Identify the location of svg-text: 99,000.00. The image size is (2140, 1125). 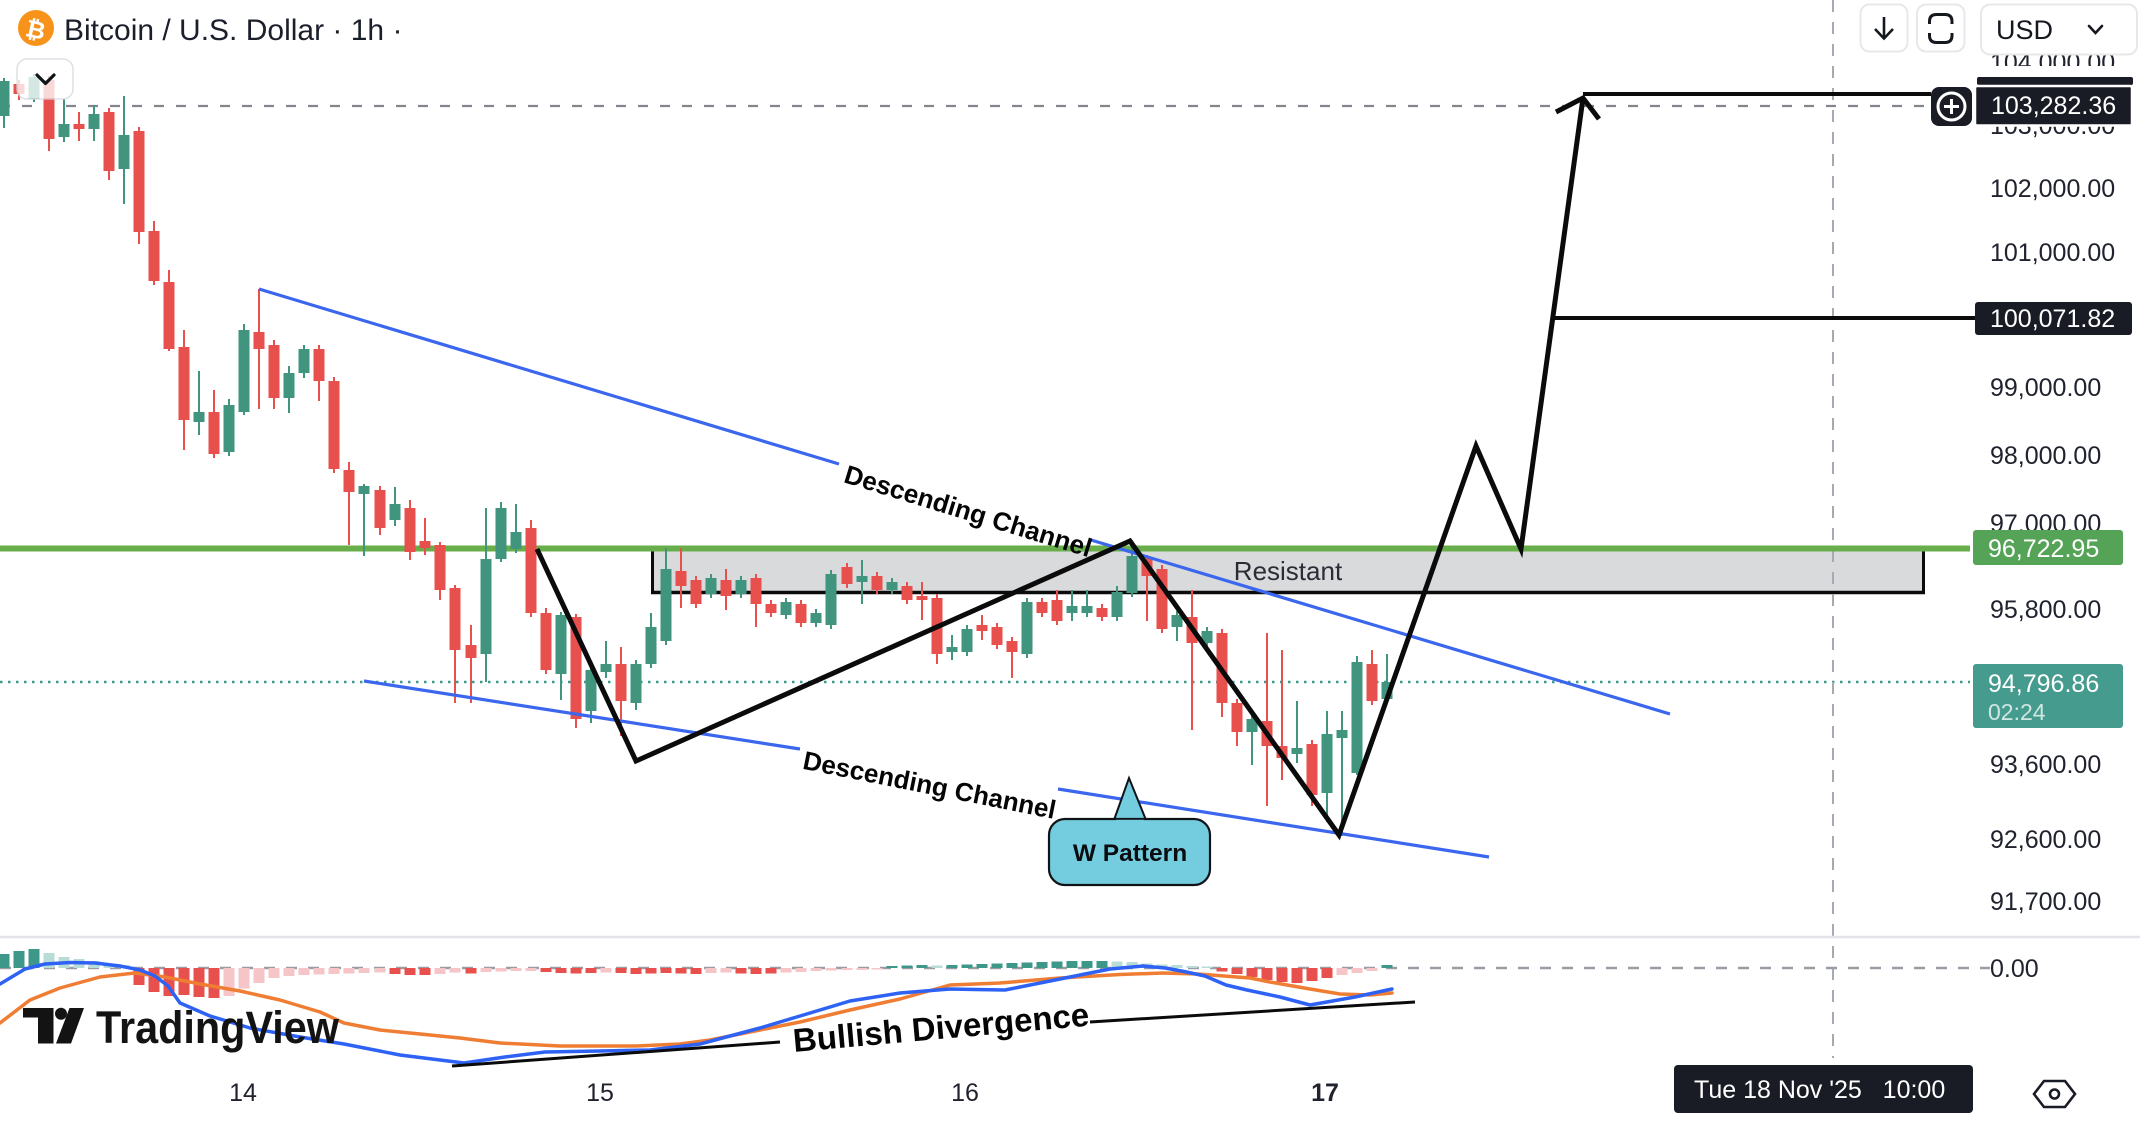
(2045, 388).